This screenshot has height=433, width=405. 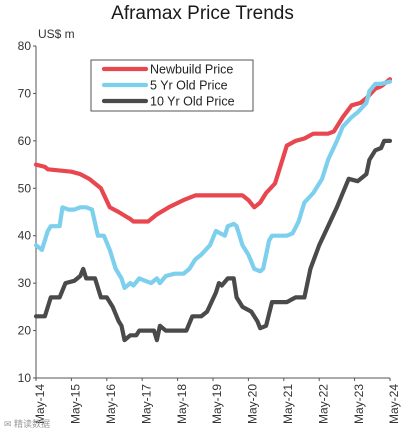 I want to click on legend-label: Newbuild Price, so click(x=191, y=70).